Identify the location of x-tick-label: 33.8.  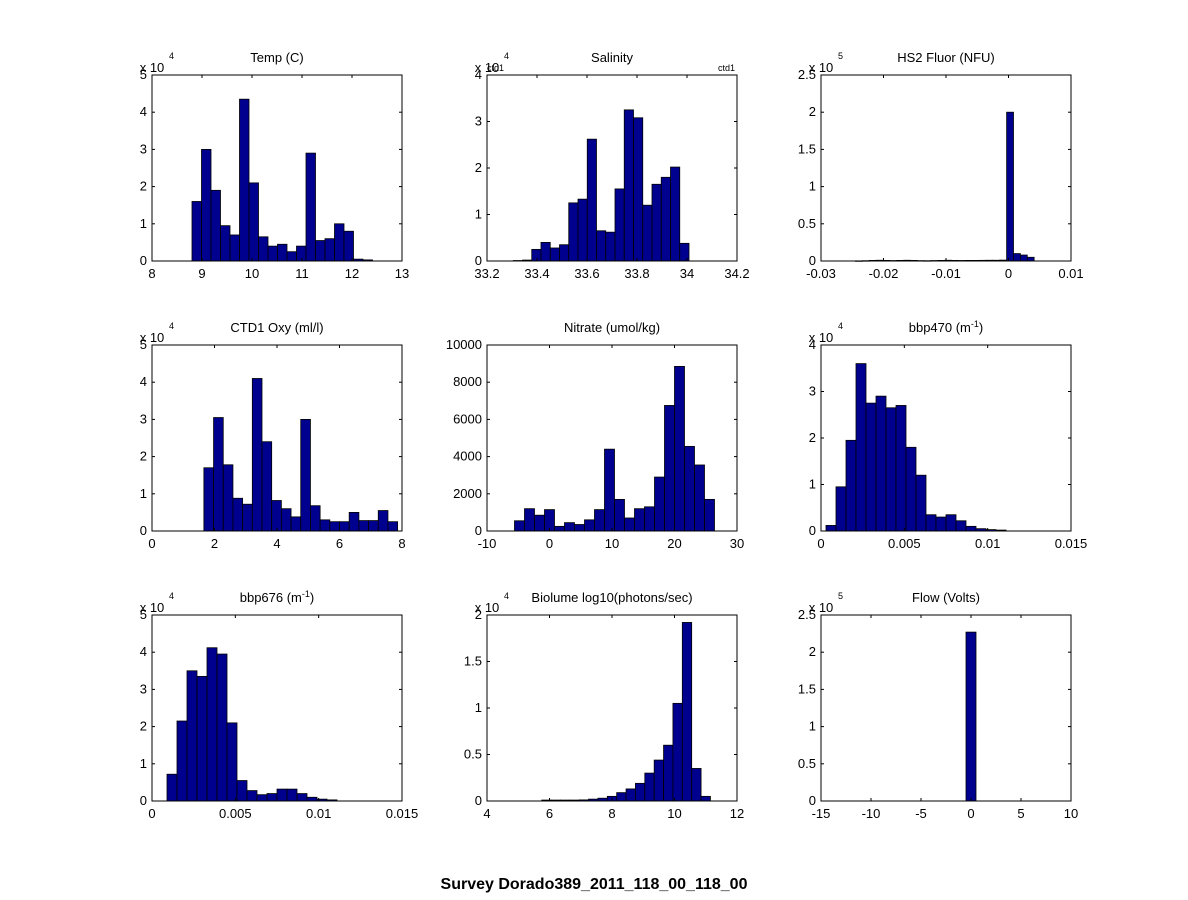
(636, 273).